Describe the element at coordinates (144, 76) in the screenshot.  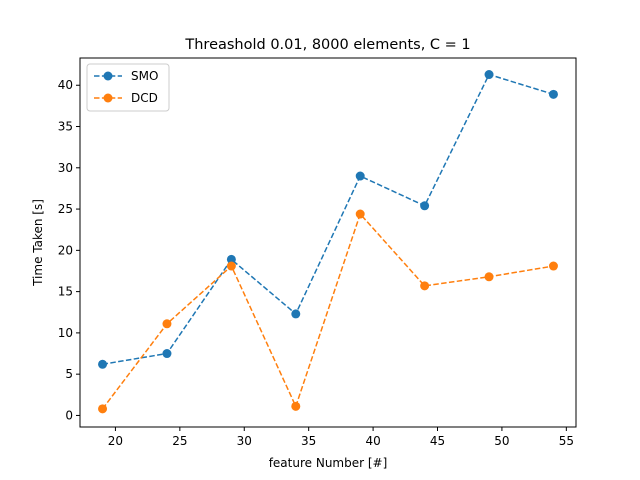
I see `legend-label: SMO` at that location.